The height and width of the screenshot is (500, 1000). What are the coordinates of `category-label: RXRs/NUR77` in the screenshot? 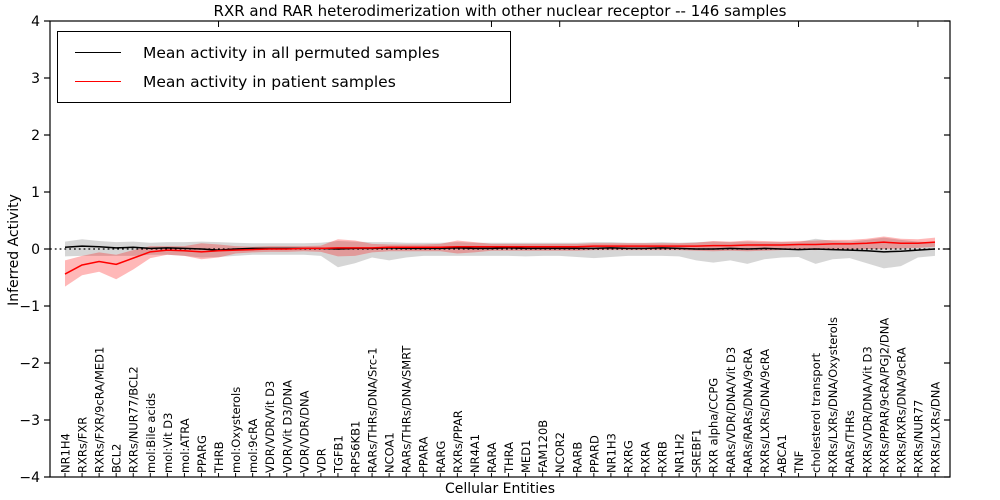 It's located at (918, 436).